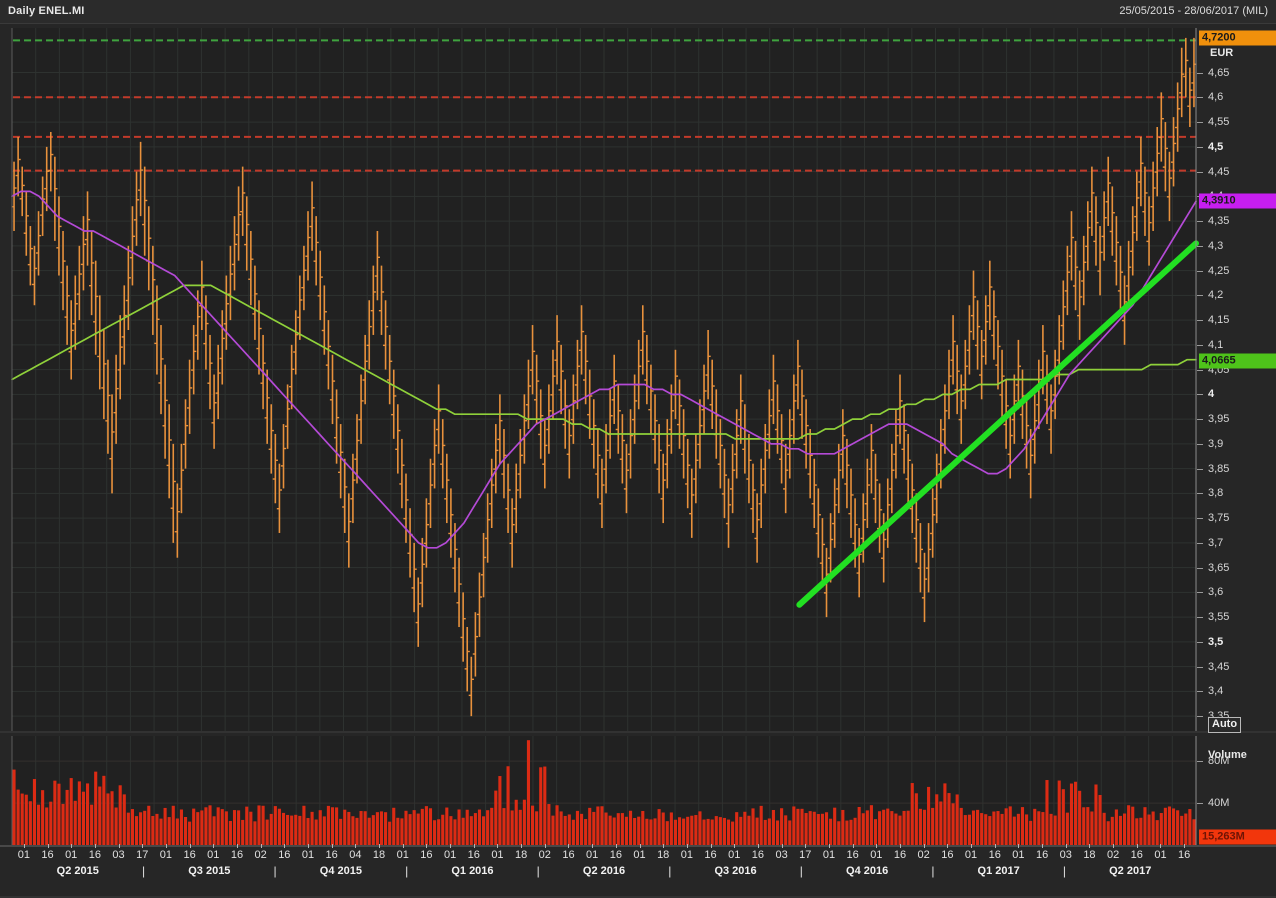 The image size is (1276, 898). What do you see at coordinates (1216, 493) in the screenshot?
I see `price-tick-label: 3,8` at bounding box center [1216, 493].